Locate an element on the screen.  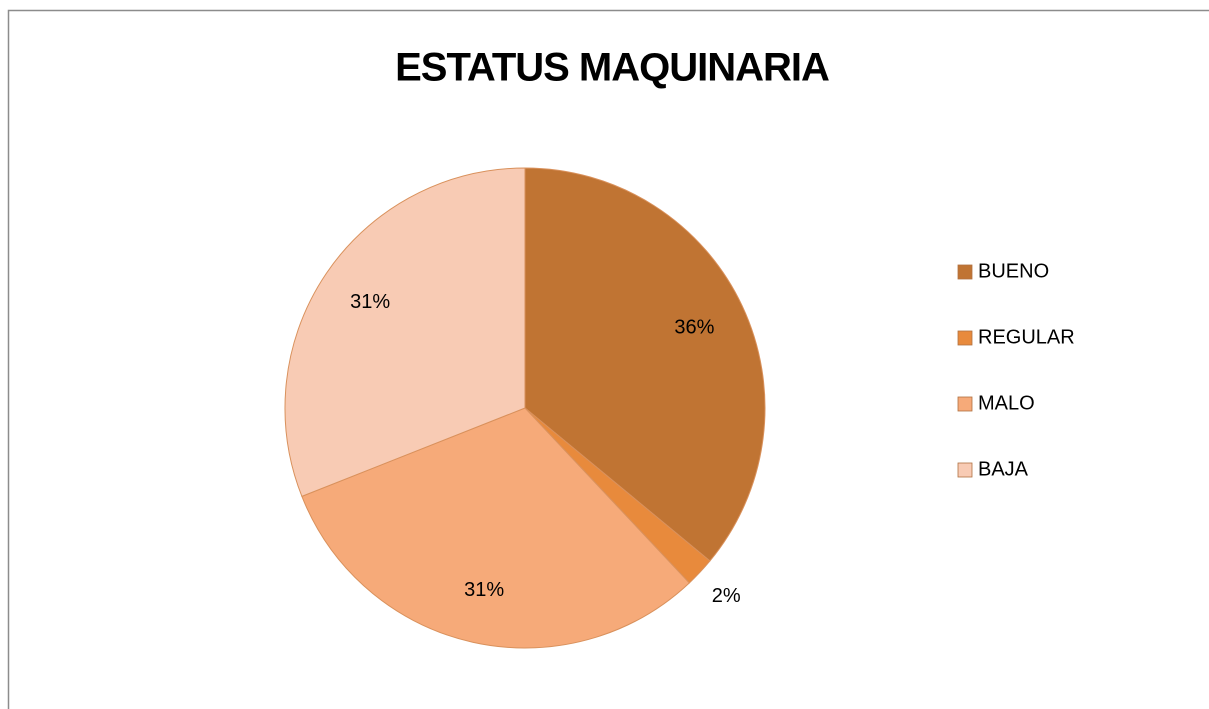
chart-title: ESTATUS MAQUINARIA is located at coordinates (612, 68).